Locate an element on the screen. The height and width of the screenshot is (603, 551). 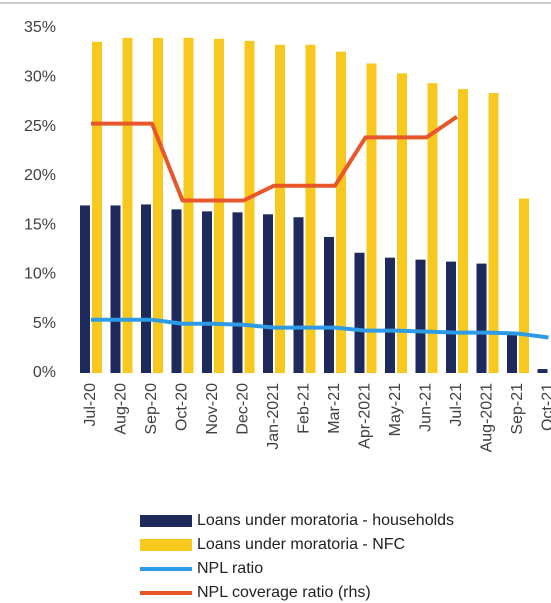
legend-label: NPL coverage ratio (rhs) is located at coordinates (284, 592).